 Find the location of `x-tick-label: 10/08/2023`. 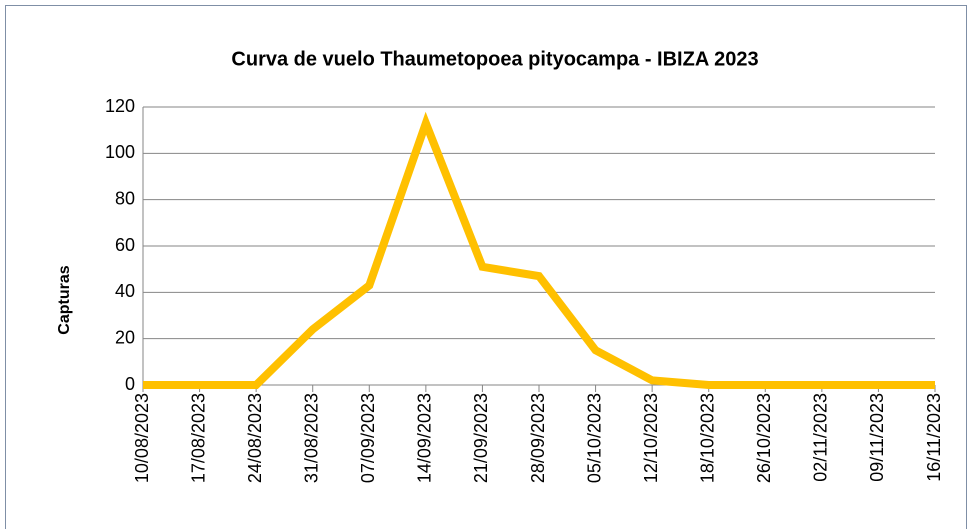

x-tick-label: 10/08/2023 is located at coordinates (142, 438).